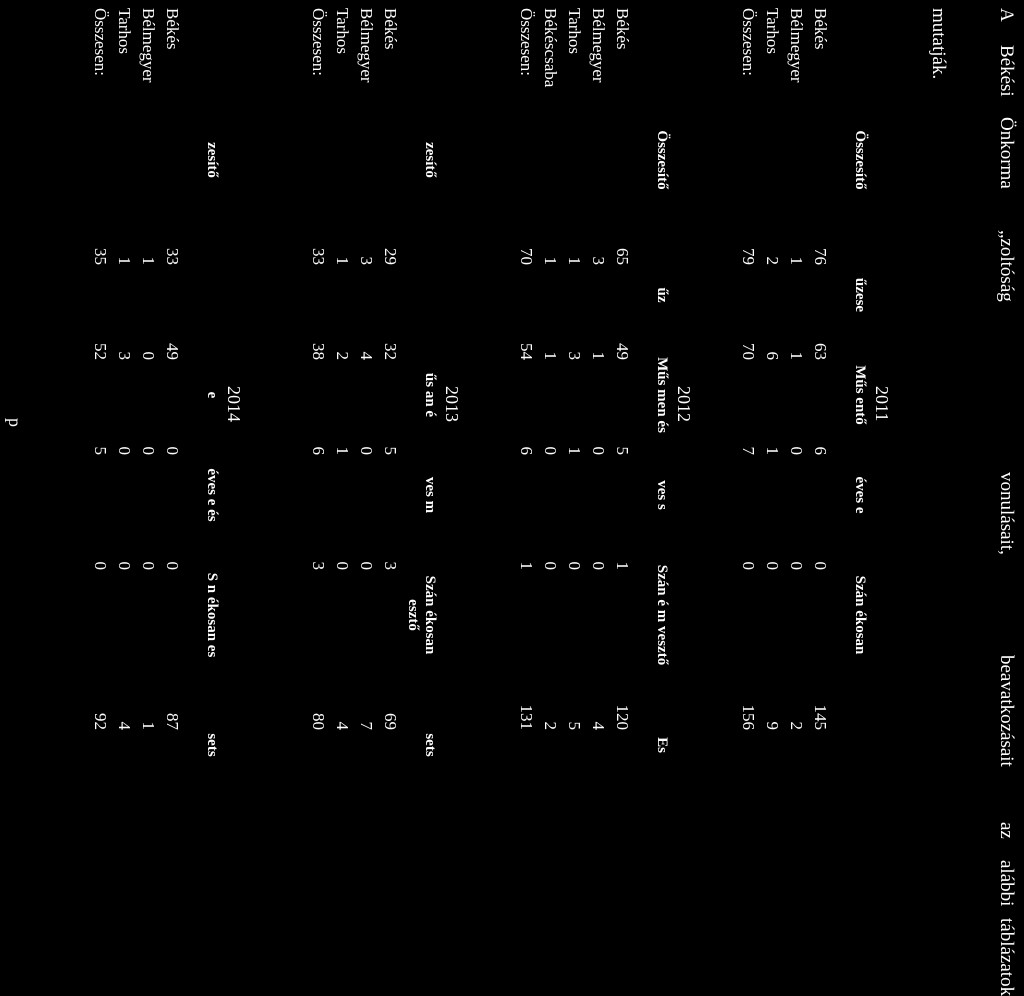 This screenshot has height=996, width=1024. Describe the element at coordinates (212, 495) in the screenshot. I see `column-header: éves e és` at that location.